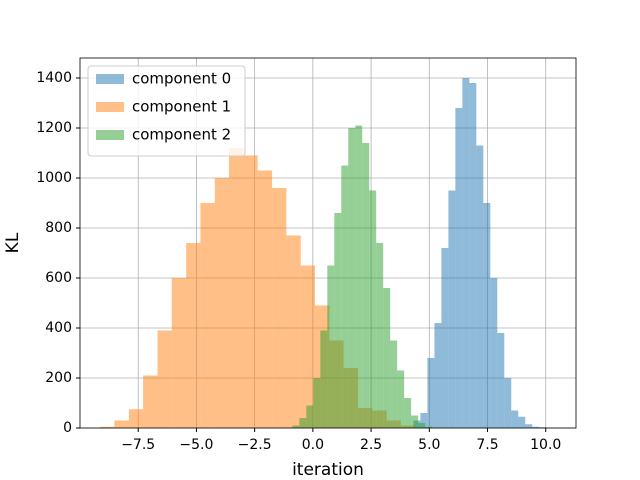 The width and height of the screenshot is (640, 480). What do you see at coordinates (429, 445) in the screenshot?
I see `x-tick-label: 5.0` at bounding box center [429, 445].